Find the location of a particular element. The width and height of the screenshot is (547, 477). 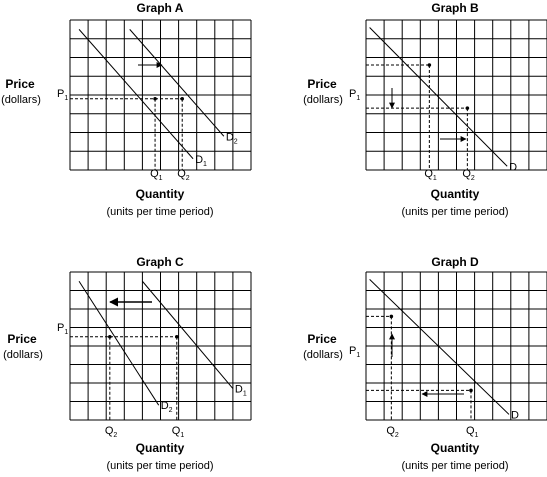

graph-title: Graph A is located at coordinates (160, 8).